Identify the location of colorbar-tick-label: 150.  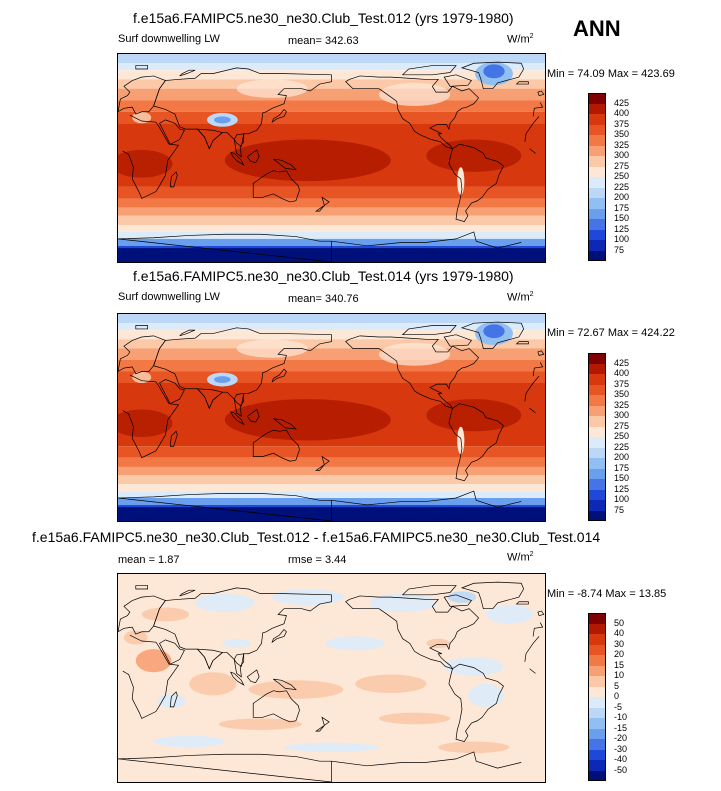
(622, 218).